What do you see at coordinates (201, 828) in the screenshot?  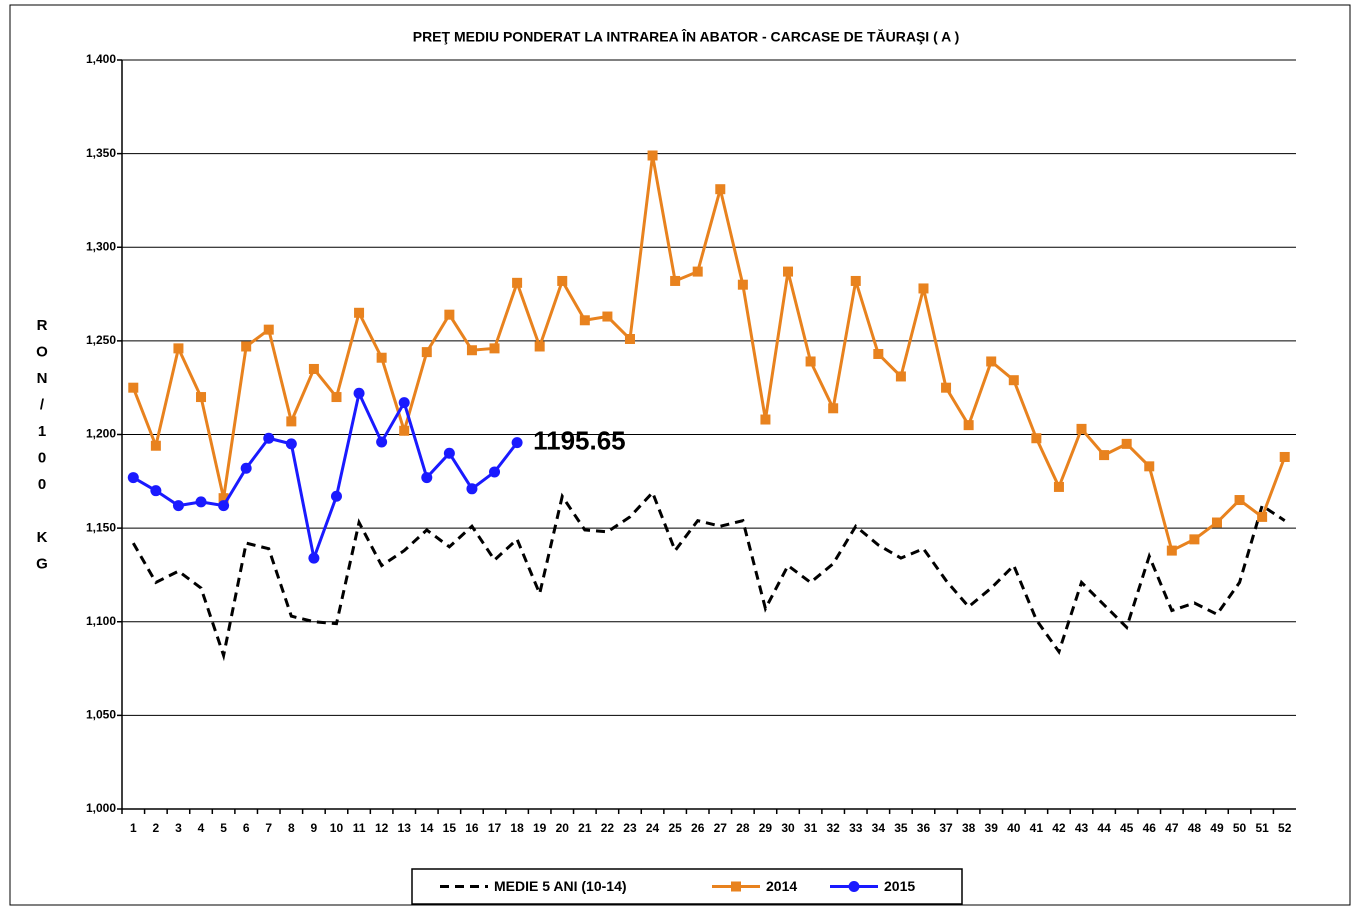 I see `x-tick-label: 4` at bounding box center [201, 828].